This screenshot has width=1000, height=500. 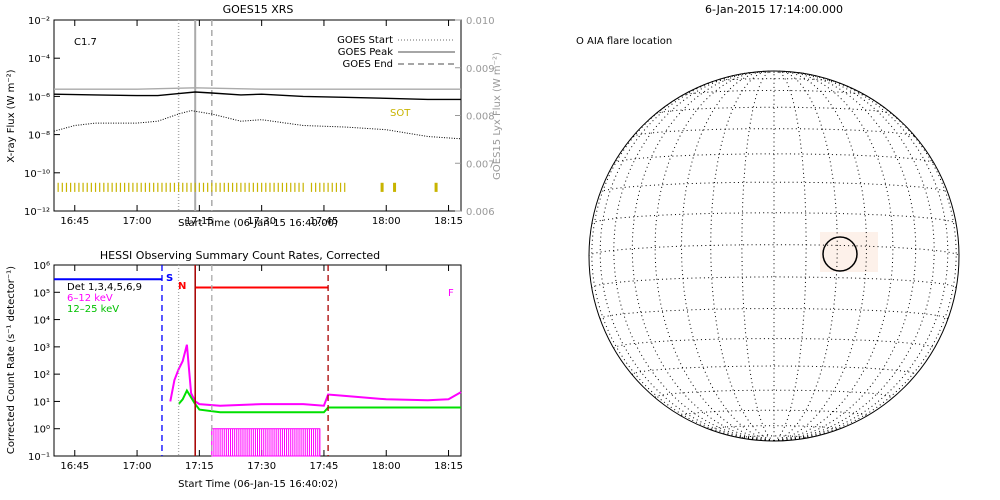 I want to click on goes-x-tick-label: 17:45, so click(x=324, y=221).